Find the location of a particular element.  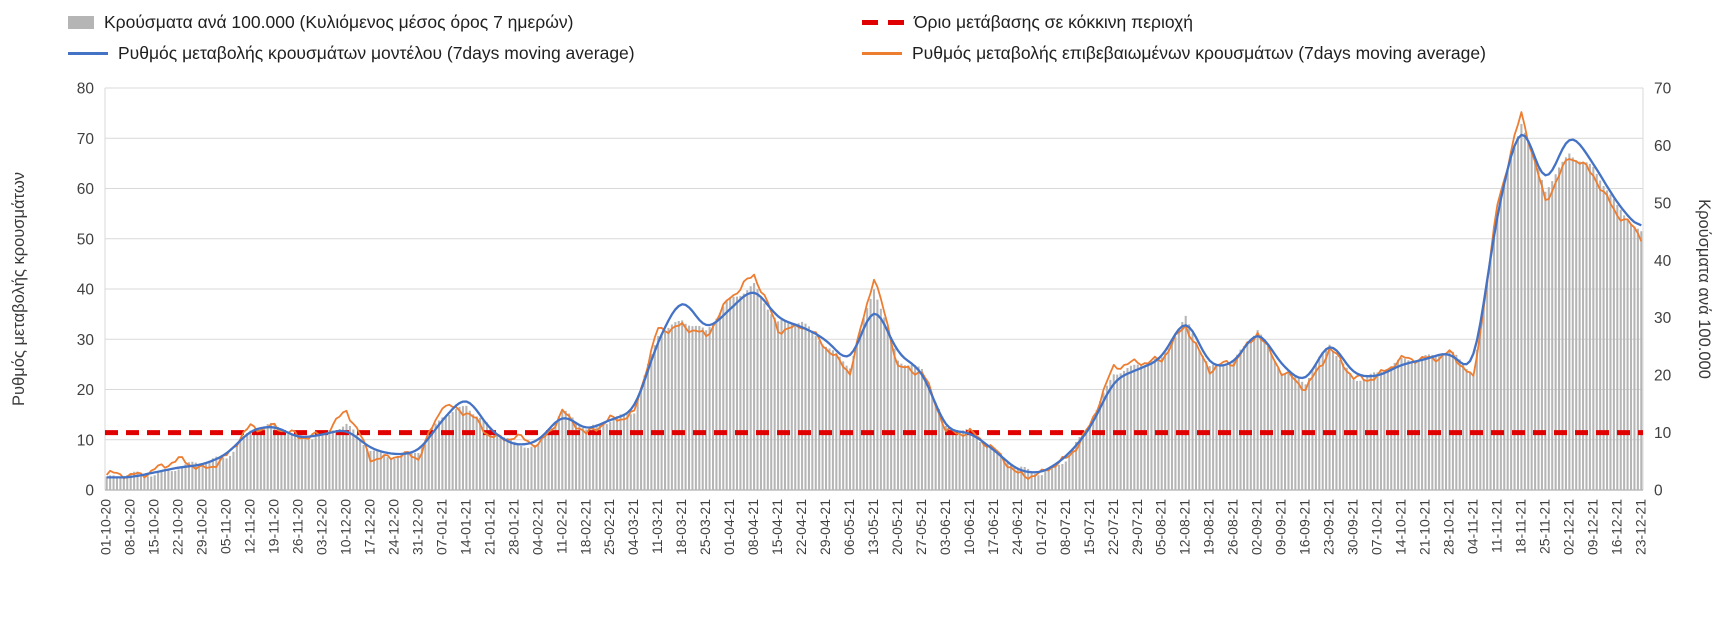

x-tick-label: 12-11-20 is located at coordinates (250, 526).